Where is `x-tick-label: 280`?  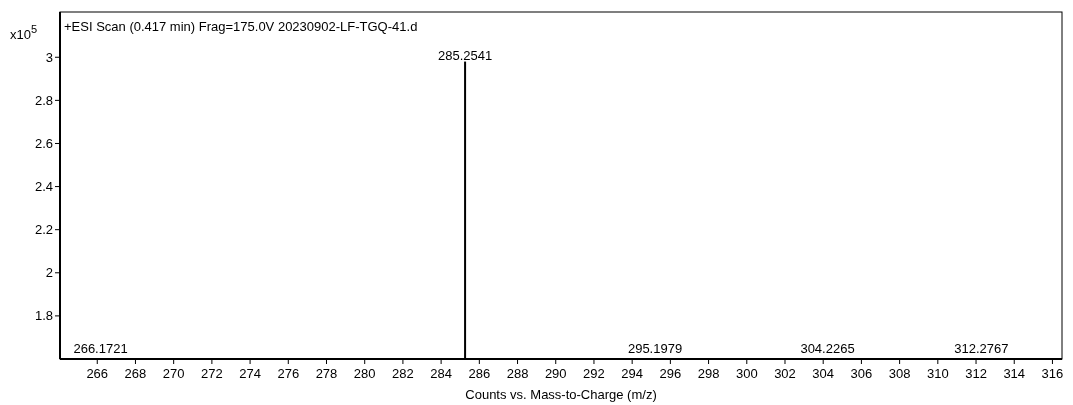
x-tick-label: 280 is located at coordinates (364, 373).